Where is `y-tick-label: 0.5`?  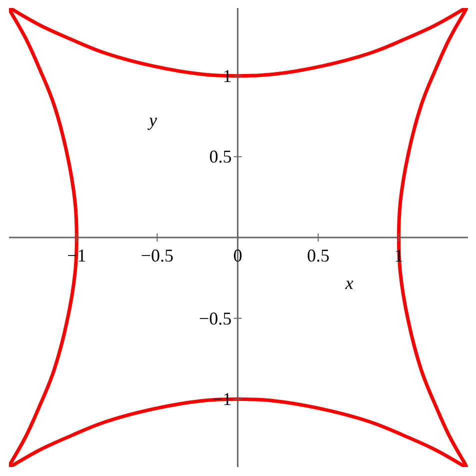 y-tick-label: 0.5 is located at coordinates (220, 156).